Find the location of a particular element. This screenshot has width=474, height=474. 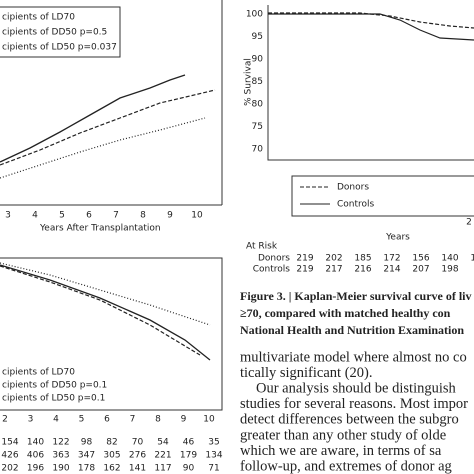

y-tick-label: 75 is located at coordinates (257, 127).